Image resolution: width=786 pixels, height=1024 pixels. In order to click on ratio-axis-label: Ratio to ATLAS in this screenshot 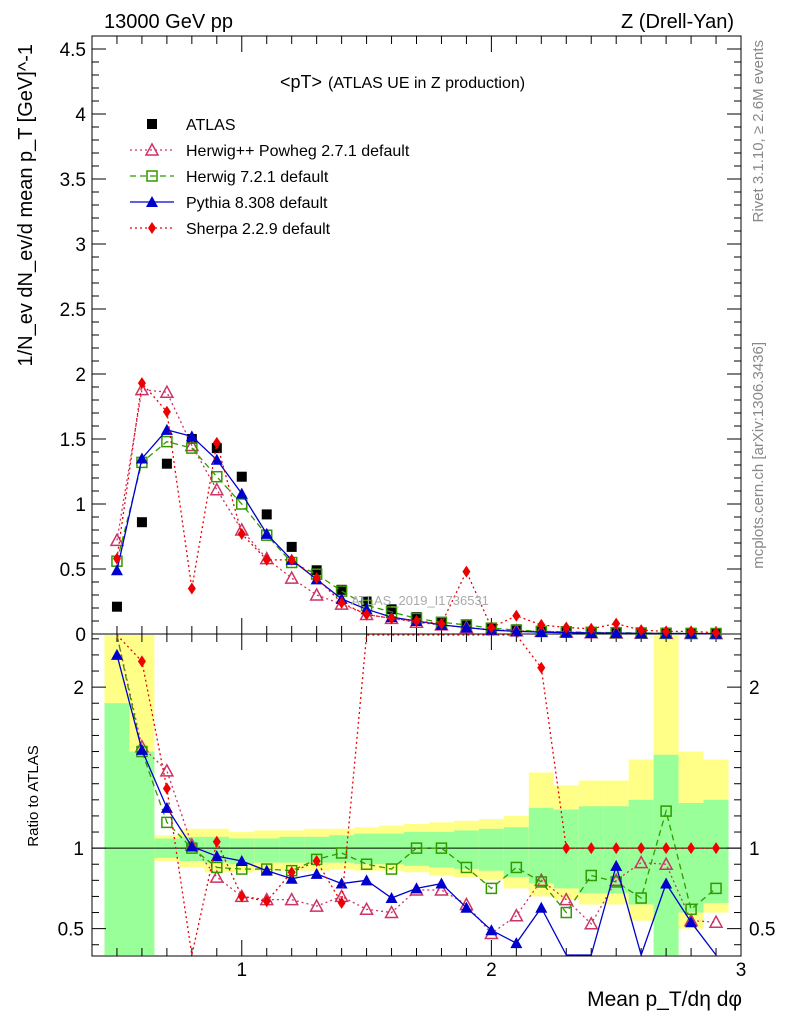, I will do `click(33, 795)`.